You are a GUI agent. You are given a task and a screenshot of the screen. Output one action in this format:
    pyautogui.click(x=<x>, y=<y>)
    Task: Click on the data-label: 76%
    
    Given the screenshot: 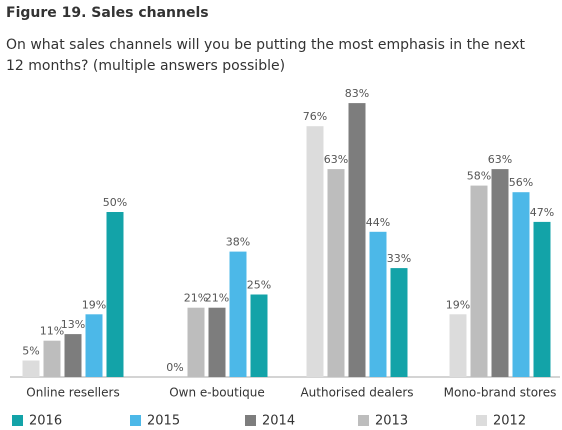 What is the action you would take?
    pyautogui.click(x=315, y=116)
    